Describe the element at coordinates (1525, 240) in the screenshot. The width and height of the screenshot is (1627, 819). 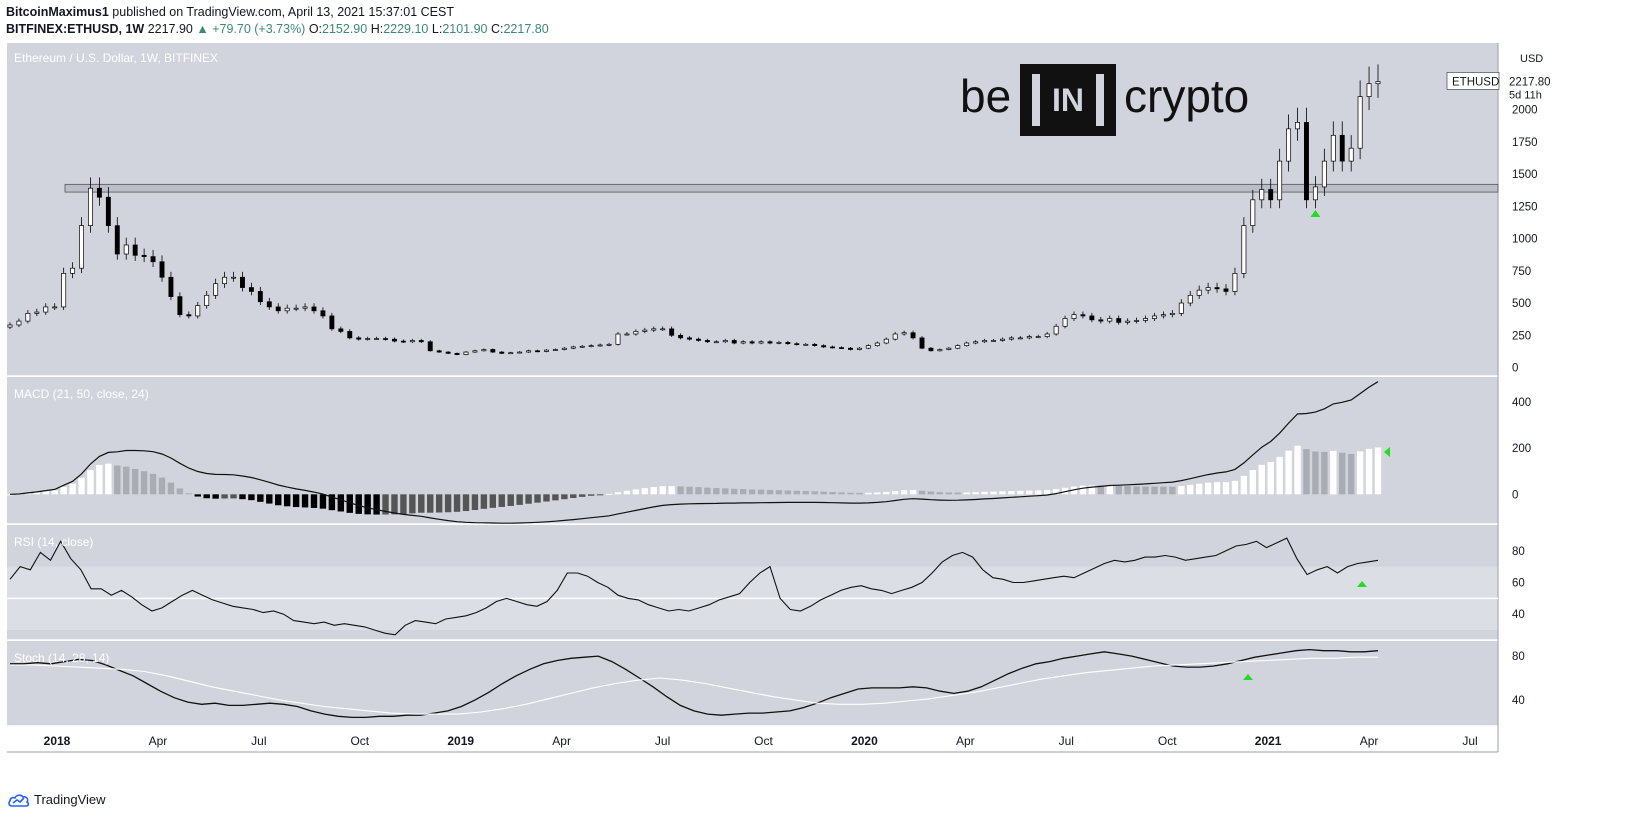
I see `price-tick: 1000` at that location.